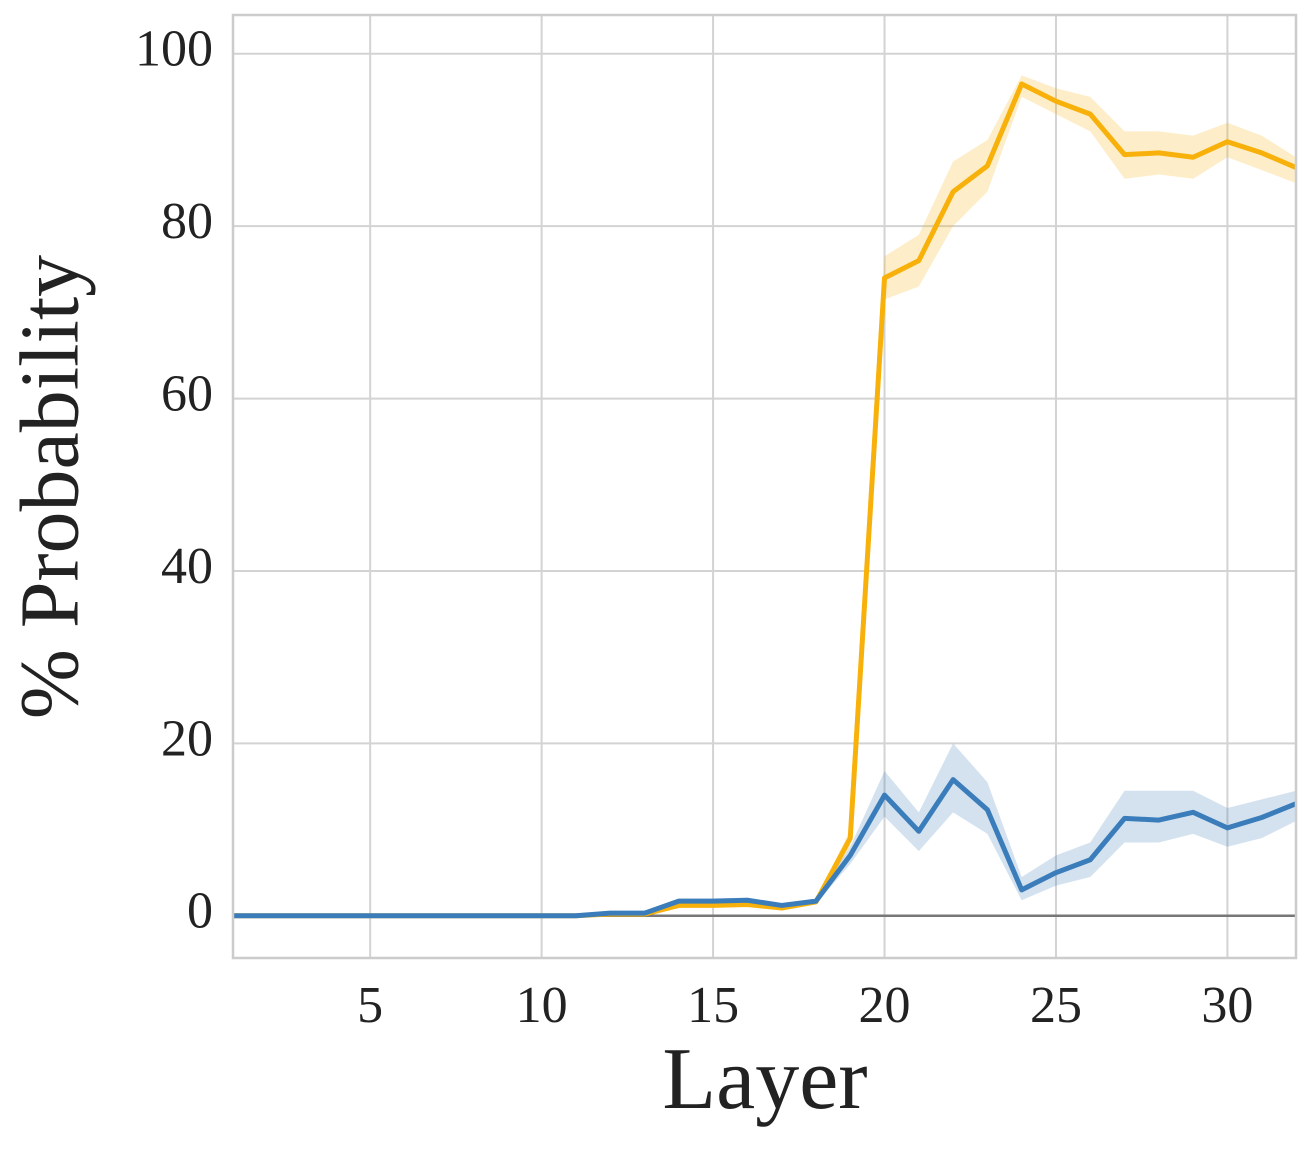  I want to click on y-tick-label: 20, so click(187, 738).